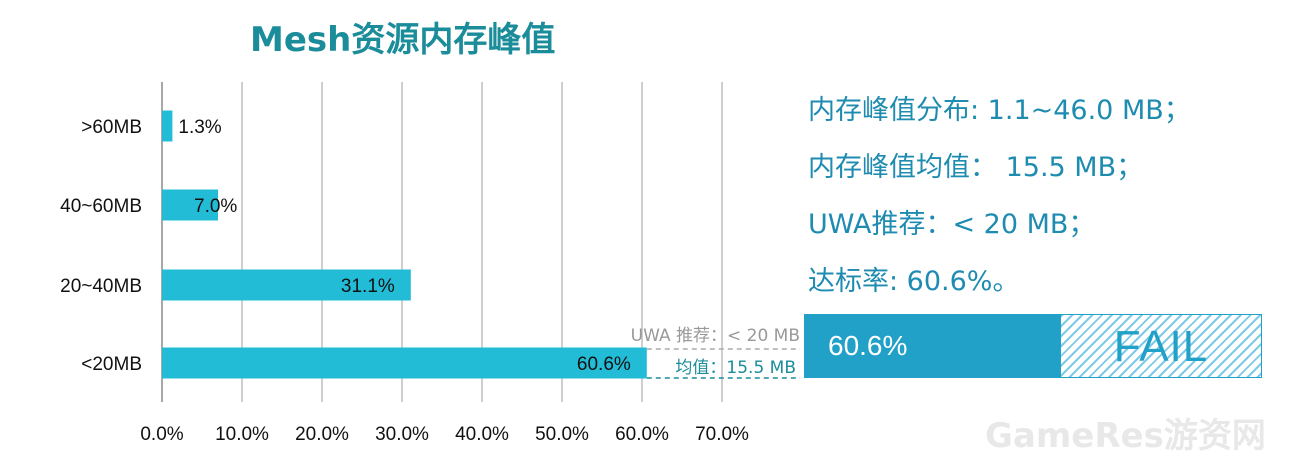 This screenshot has width=1290, height=461. I want to click on category-label: <20MB, so click(111, 364).